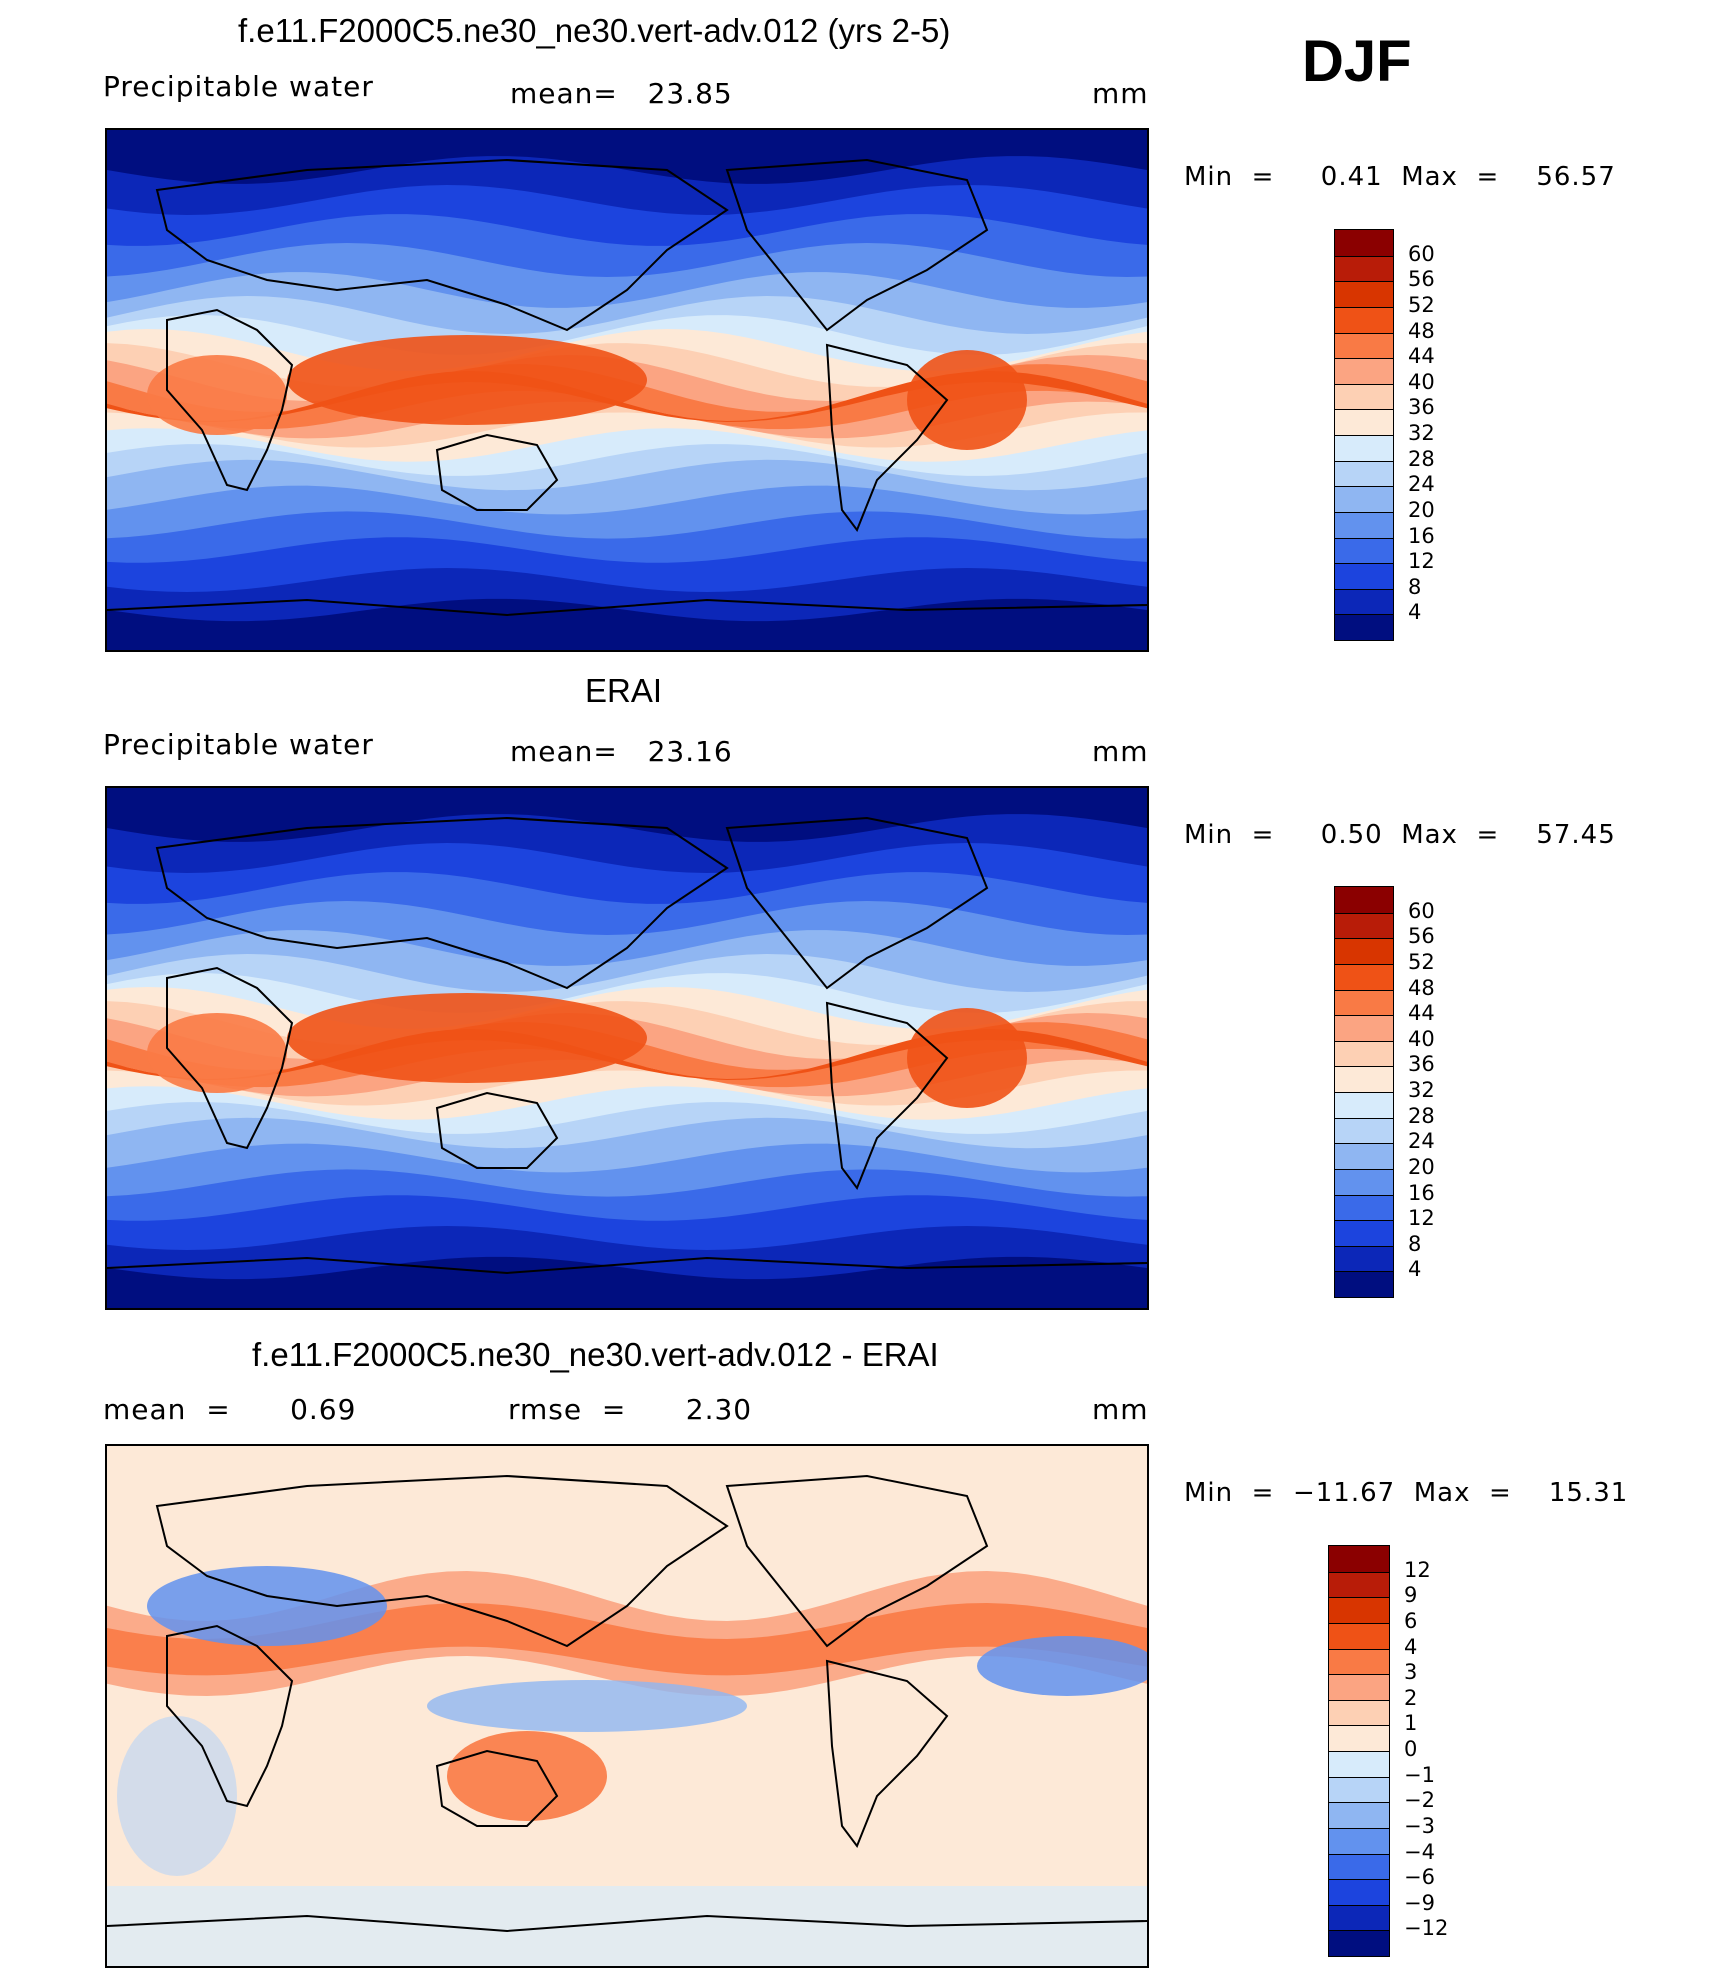 This screenshot has width=1710, height=1986. Describe the element at coordinates (630, 1409) in the screenshot. I see `panel-3-rmse: rmse = 2.30` at that location.